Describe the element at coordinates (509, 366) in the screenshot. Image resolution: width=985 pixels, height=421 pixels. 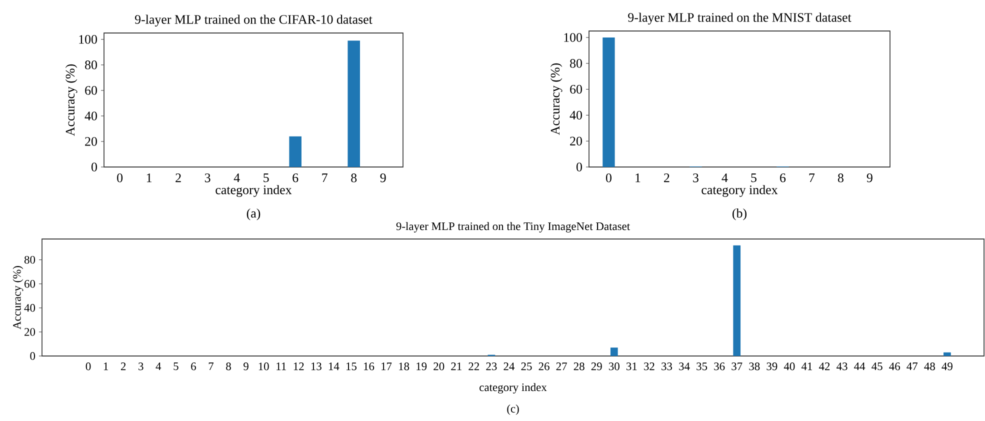
I see `x-tick-label: 24` at that location.